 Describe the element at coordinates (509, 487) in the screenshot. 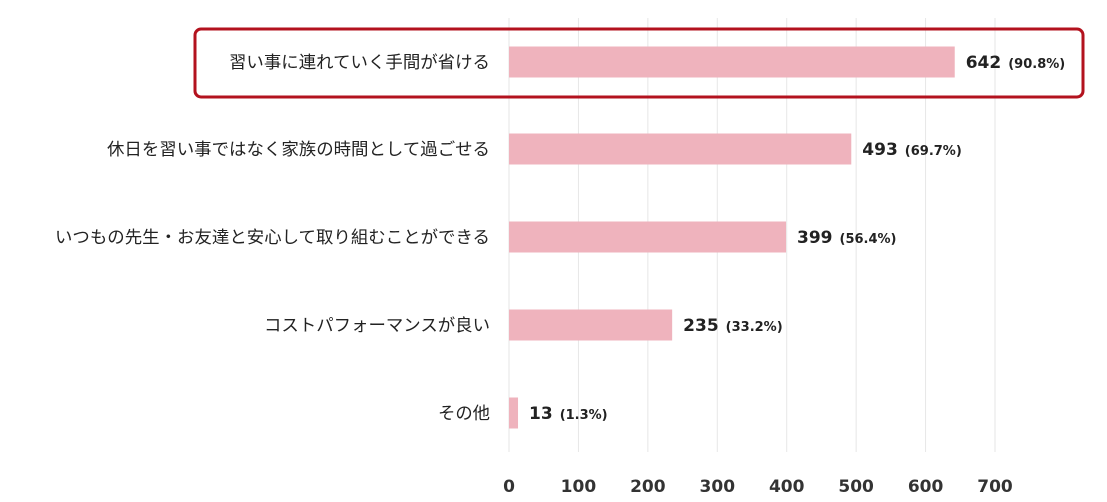

I see `x-tick-label: 0` at that location.